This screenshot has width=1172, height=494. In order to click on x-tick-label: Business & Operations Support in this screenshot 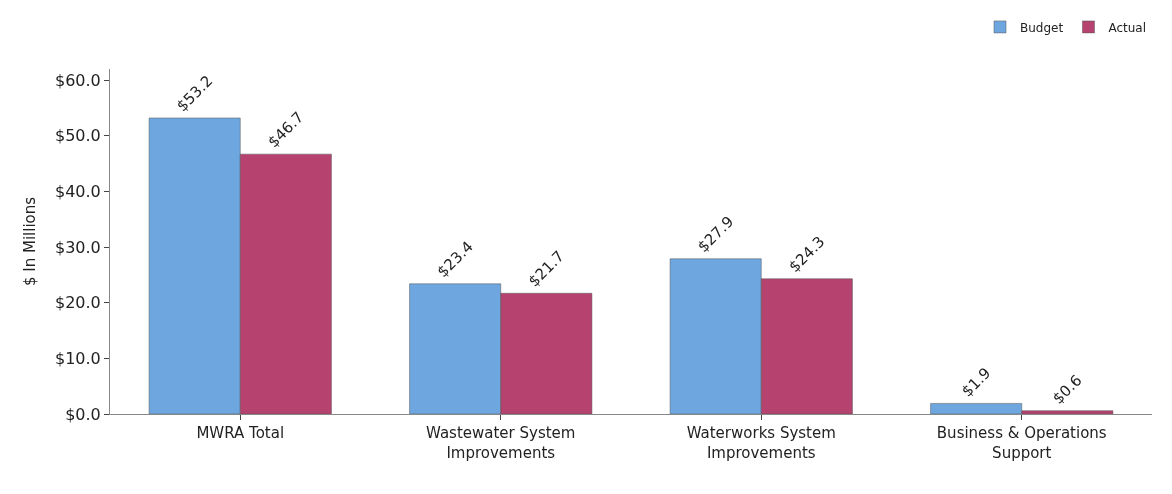, I will do `click(1021, 443)`.